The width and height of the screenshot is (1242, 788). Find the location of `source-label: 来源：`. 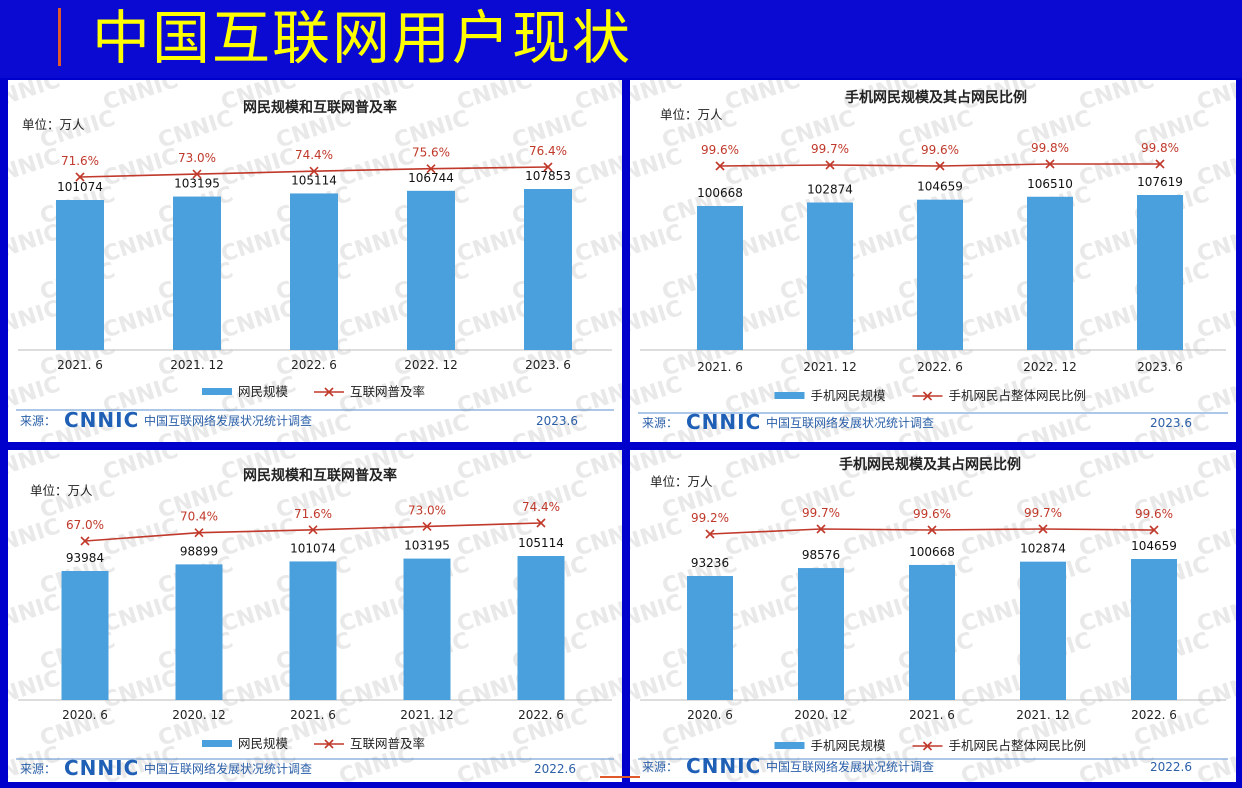

source-label: 来源： is located at coordinates (660, 767).